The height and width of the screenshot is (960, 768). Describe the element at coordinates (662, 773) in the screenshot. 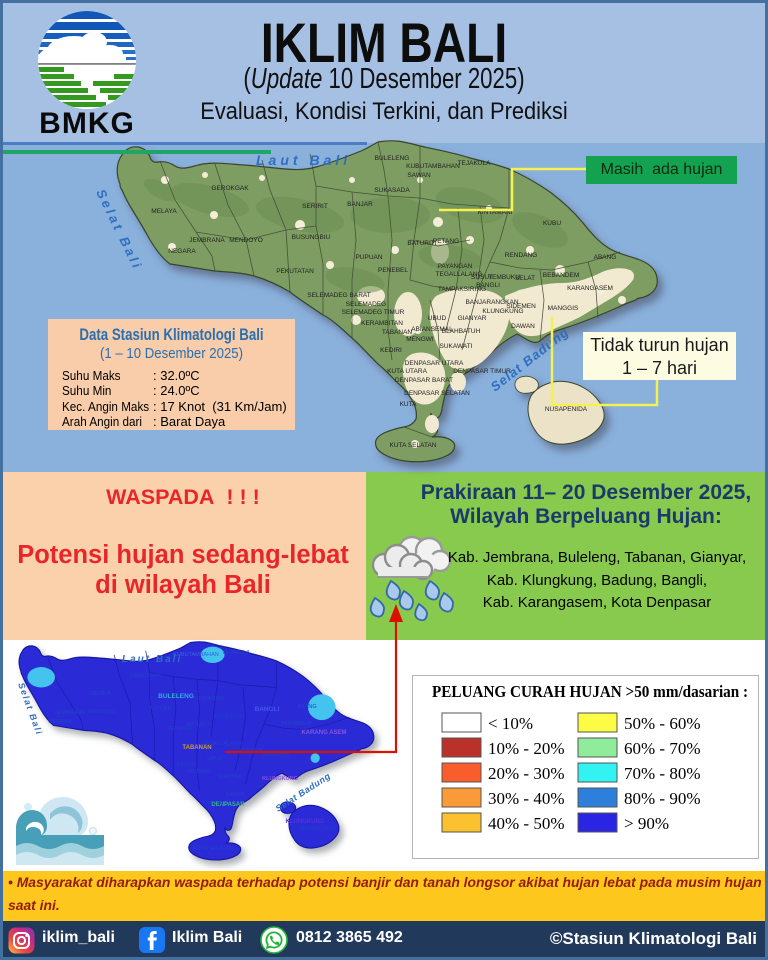

I see `svg-text: 70% - 80%` at that location.